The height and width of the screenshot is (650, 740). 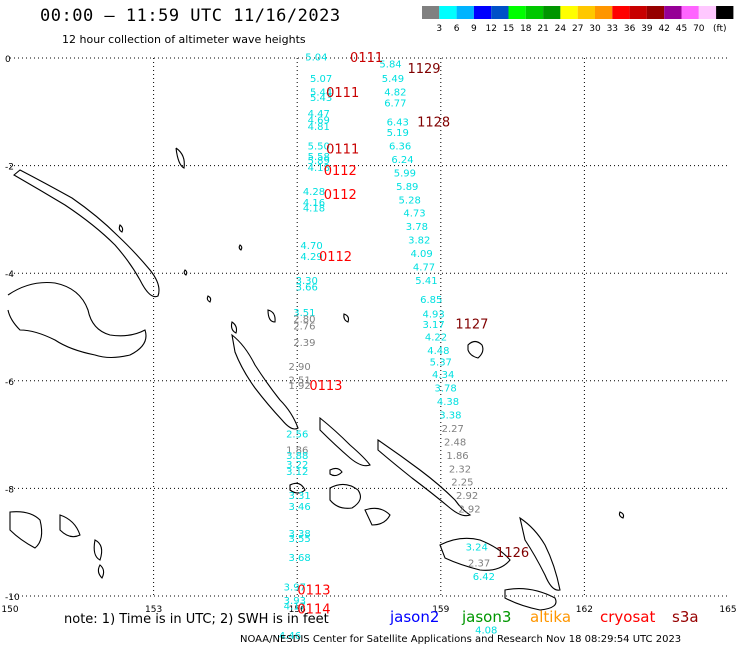 What do you see at coordinates (295, 606) in the screenshot?
I see `wave-height-value: 4.17` at bounding box center [295, 606].